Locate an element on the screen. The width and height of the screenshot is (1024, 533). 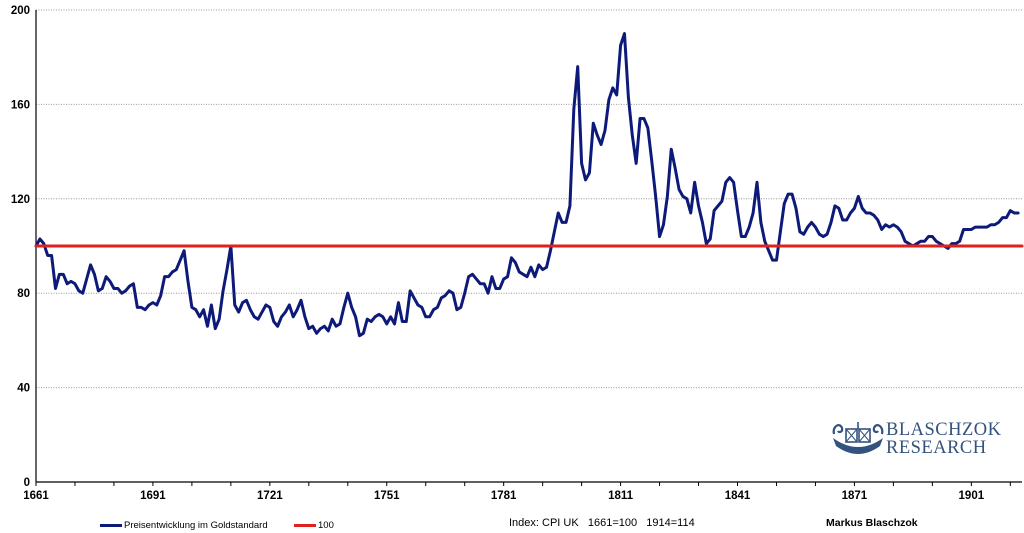
x-tick-label: 1841 is located at coordinates (738, 496).